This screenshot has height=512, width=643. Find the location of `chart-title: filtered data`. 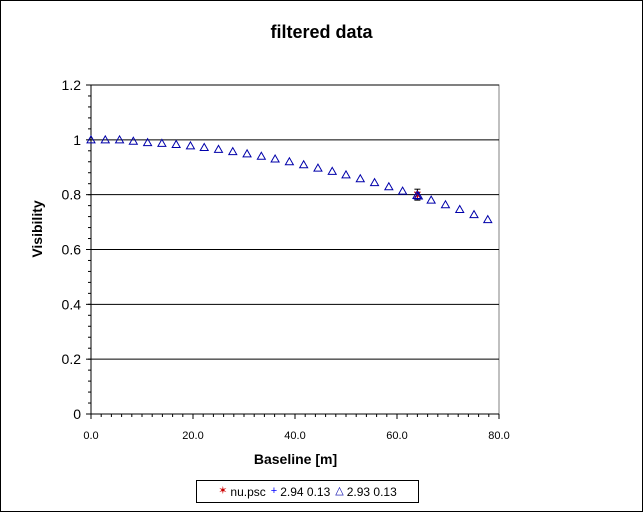

chart-title: filtered data is located at coordinates (321, 32).